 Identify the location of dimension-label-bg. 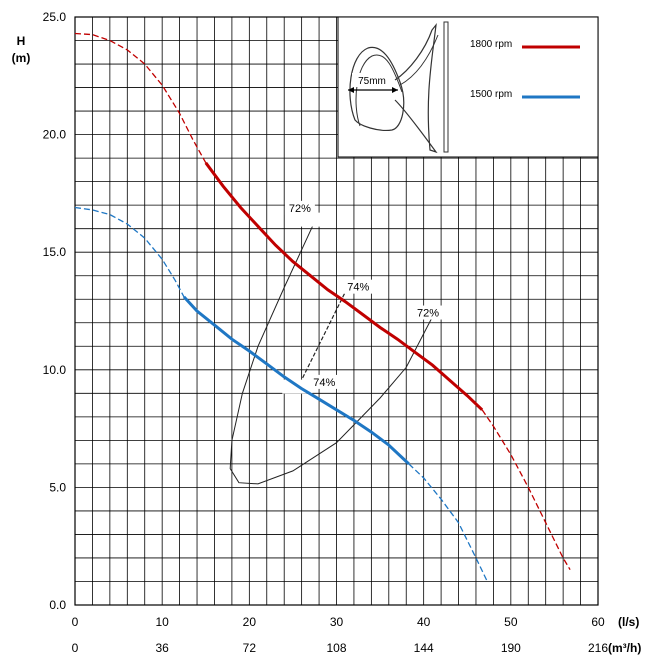
(372, 80).